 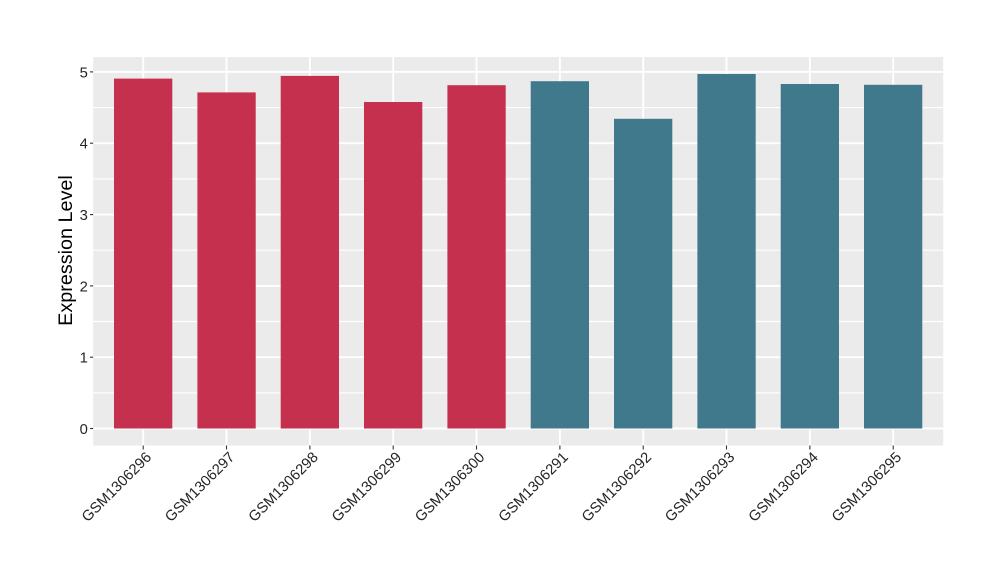 I want to click on svg-text: GSM1306292, so click(x=617, y=488).